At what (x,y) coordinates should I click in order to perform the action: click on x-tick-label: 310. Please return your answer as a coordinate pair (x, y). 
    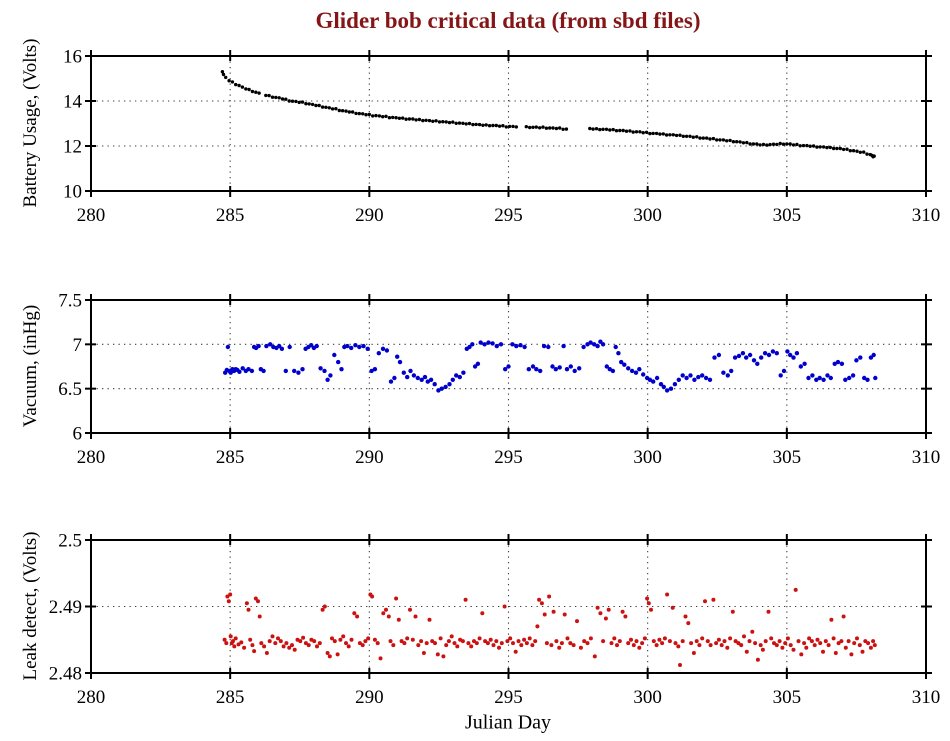
    Looking at the image, I should click on (926, 457).